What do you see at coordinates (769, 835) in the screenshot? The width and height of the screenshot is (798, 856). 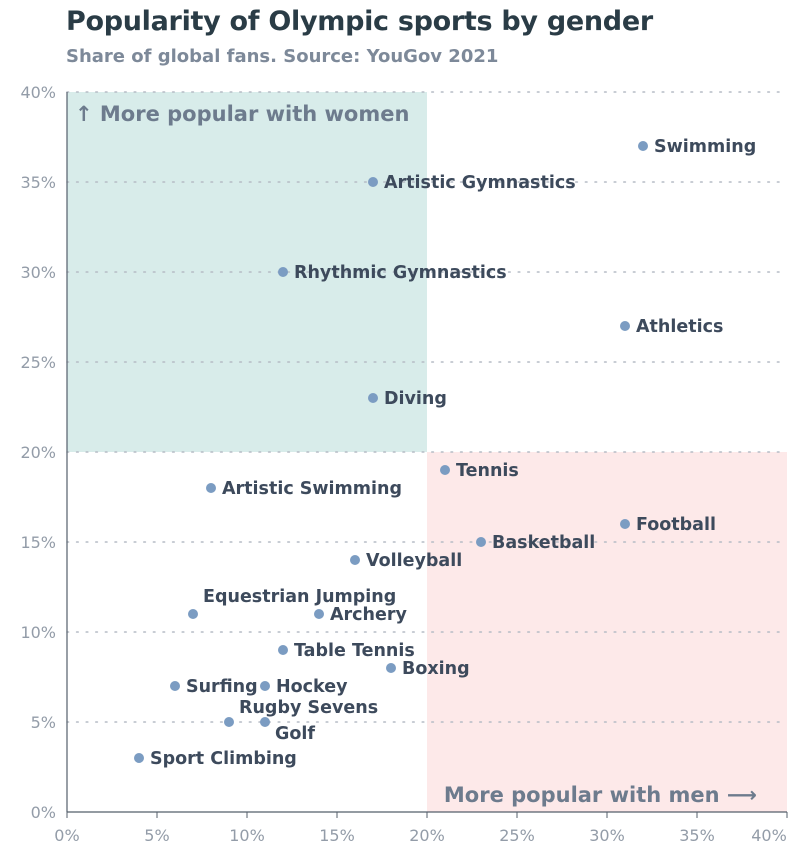 I see `x-tick-label: 40%` at bounding box center [769, 835].